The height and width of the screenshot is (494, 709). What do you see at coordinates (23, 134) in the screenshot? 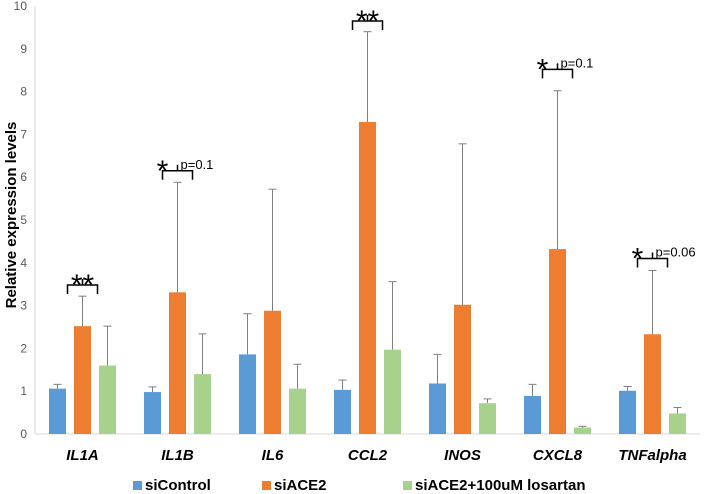
I see `y-tick-label: 7` at bounding box center [23, 134].